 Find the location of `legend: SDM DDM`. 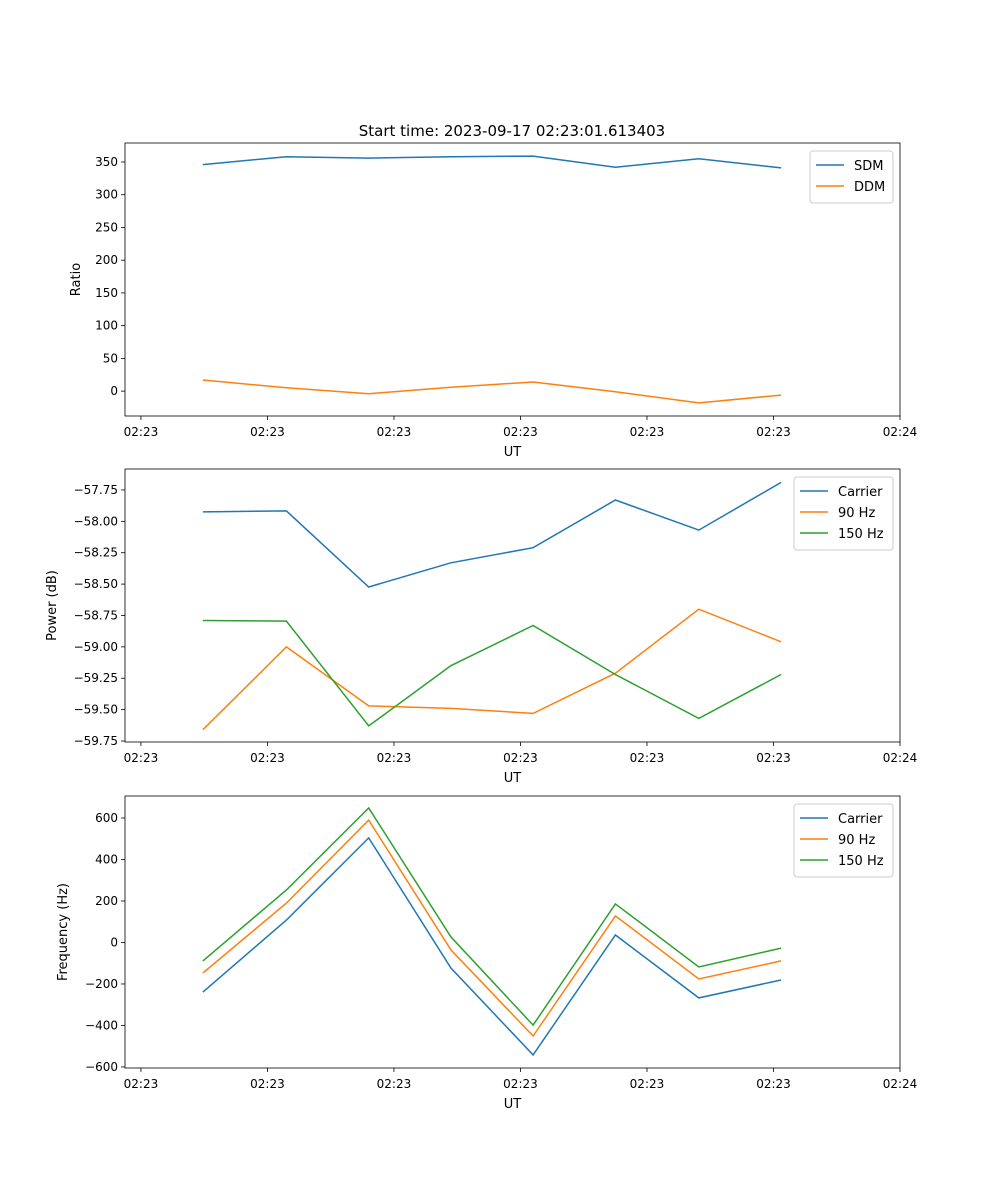

legend: SDM DDM is located at coordinates (851, 177).